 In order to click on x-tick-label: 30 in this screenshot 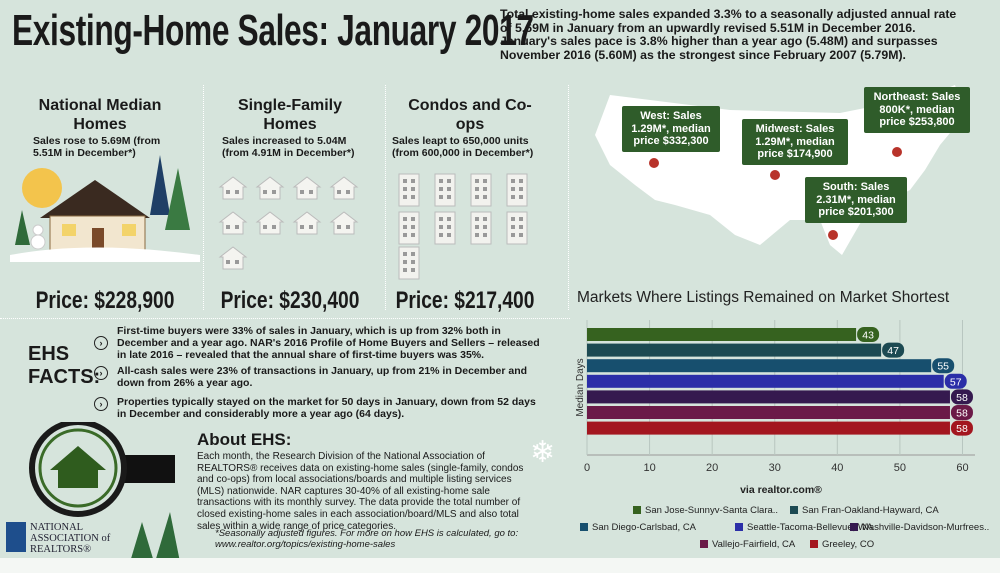, I will do `click(775, 468)`.